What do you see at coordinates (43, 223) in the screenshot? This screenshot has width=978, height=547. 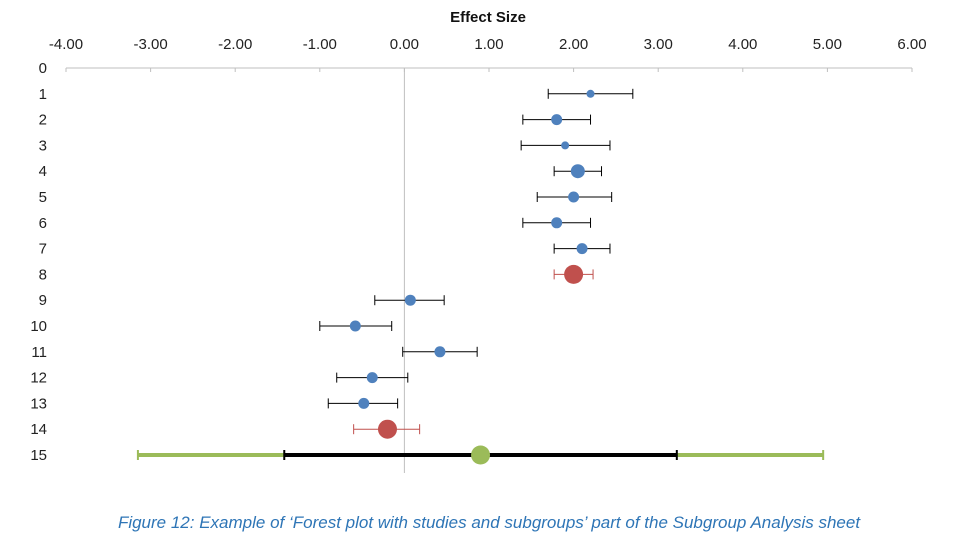 I see `y-tick-label: 6` at bounding box center [43, 223].